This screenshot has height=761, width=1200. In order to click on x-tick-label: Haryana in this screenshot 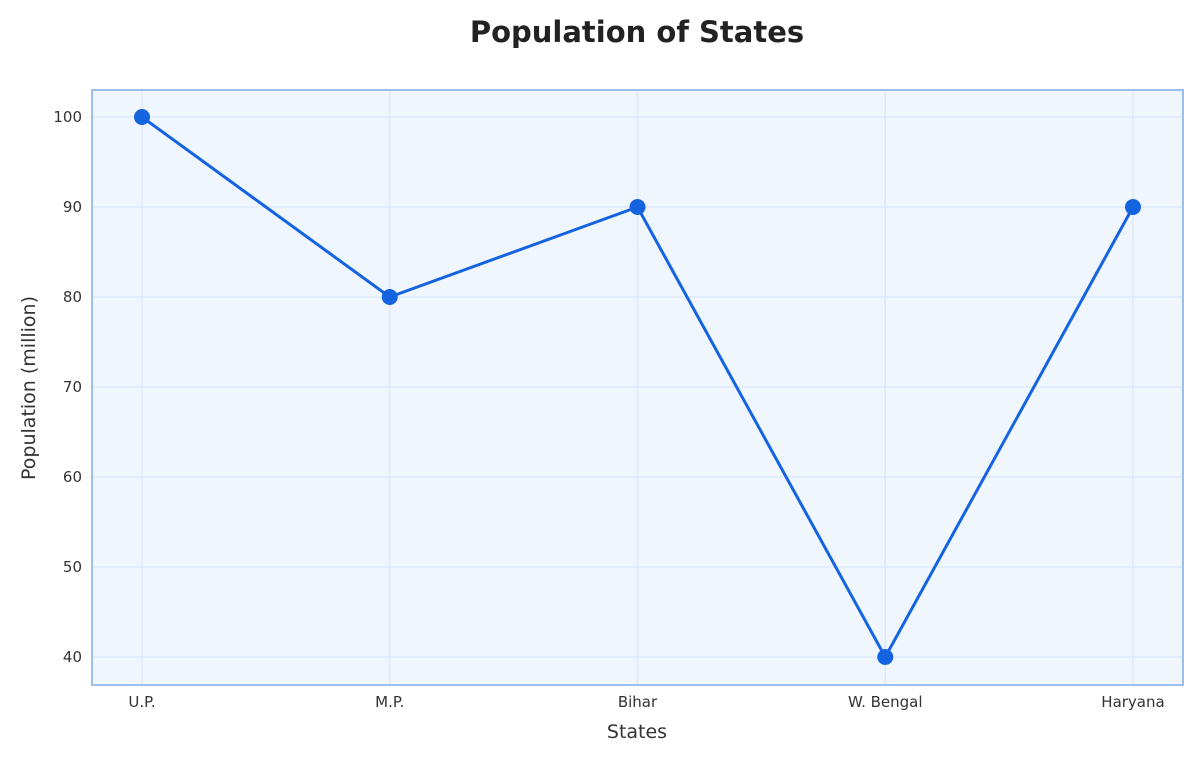, I will do `click(1132, 702)`.